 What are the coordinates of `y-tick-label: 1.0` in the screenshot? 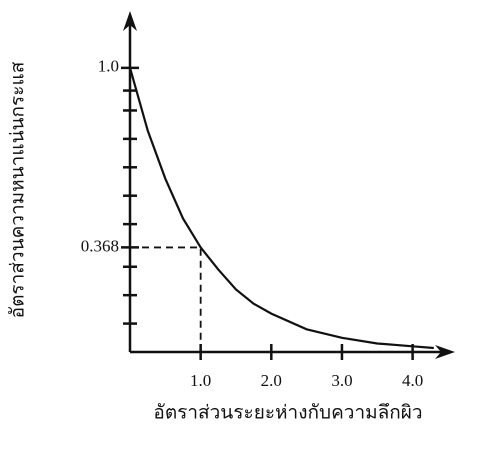 It's located at (108, 66).